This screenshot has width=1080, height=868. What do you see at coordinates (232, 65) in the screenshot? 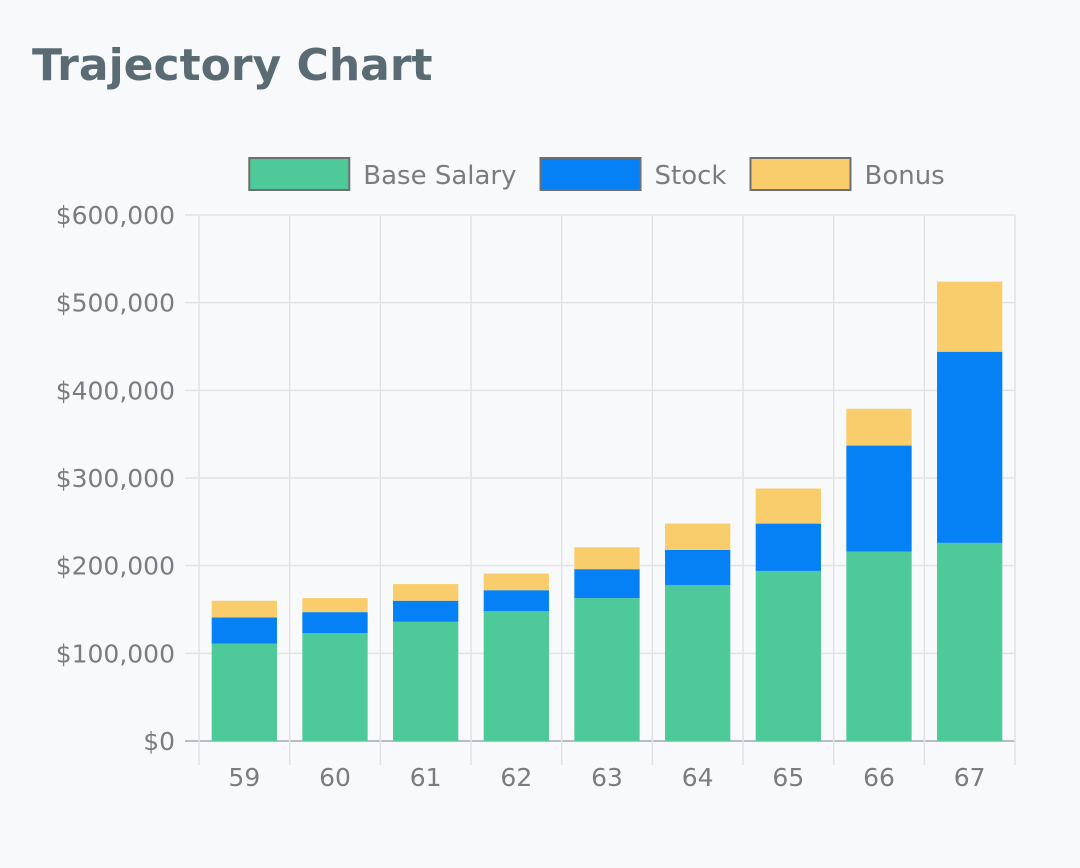
I see `page-title: Trajectory Chart` at bounding box center [232, 65].